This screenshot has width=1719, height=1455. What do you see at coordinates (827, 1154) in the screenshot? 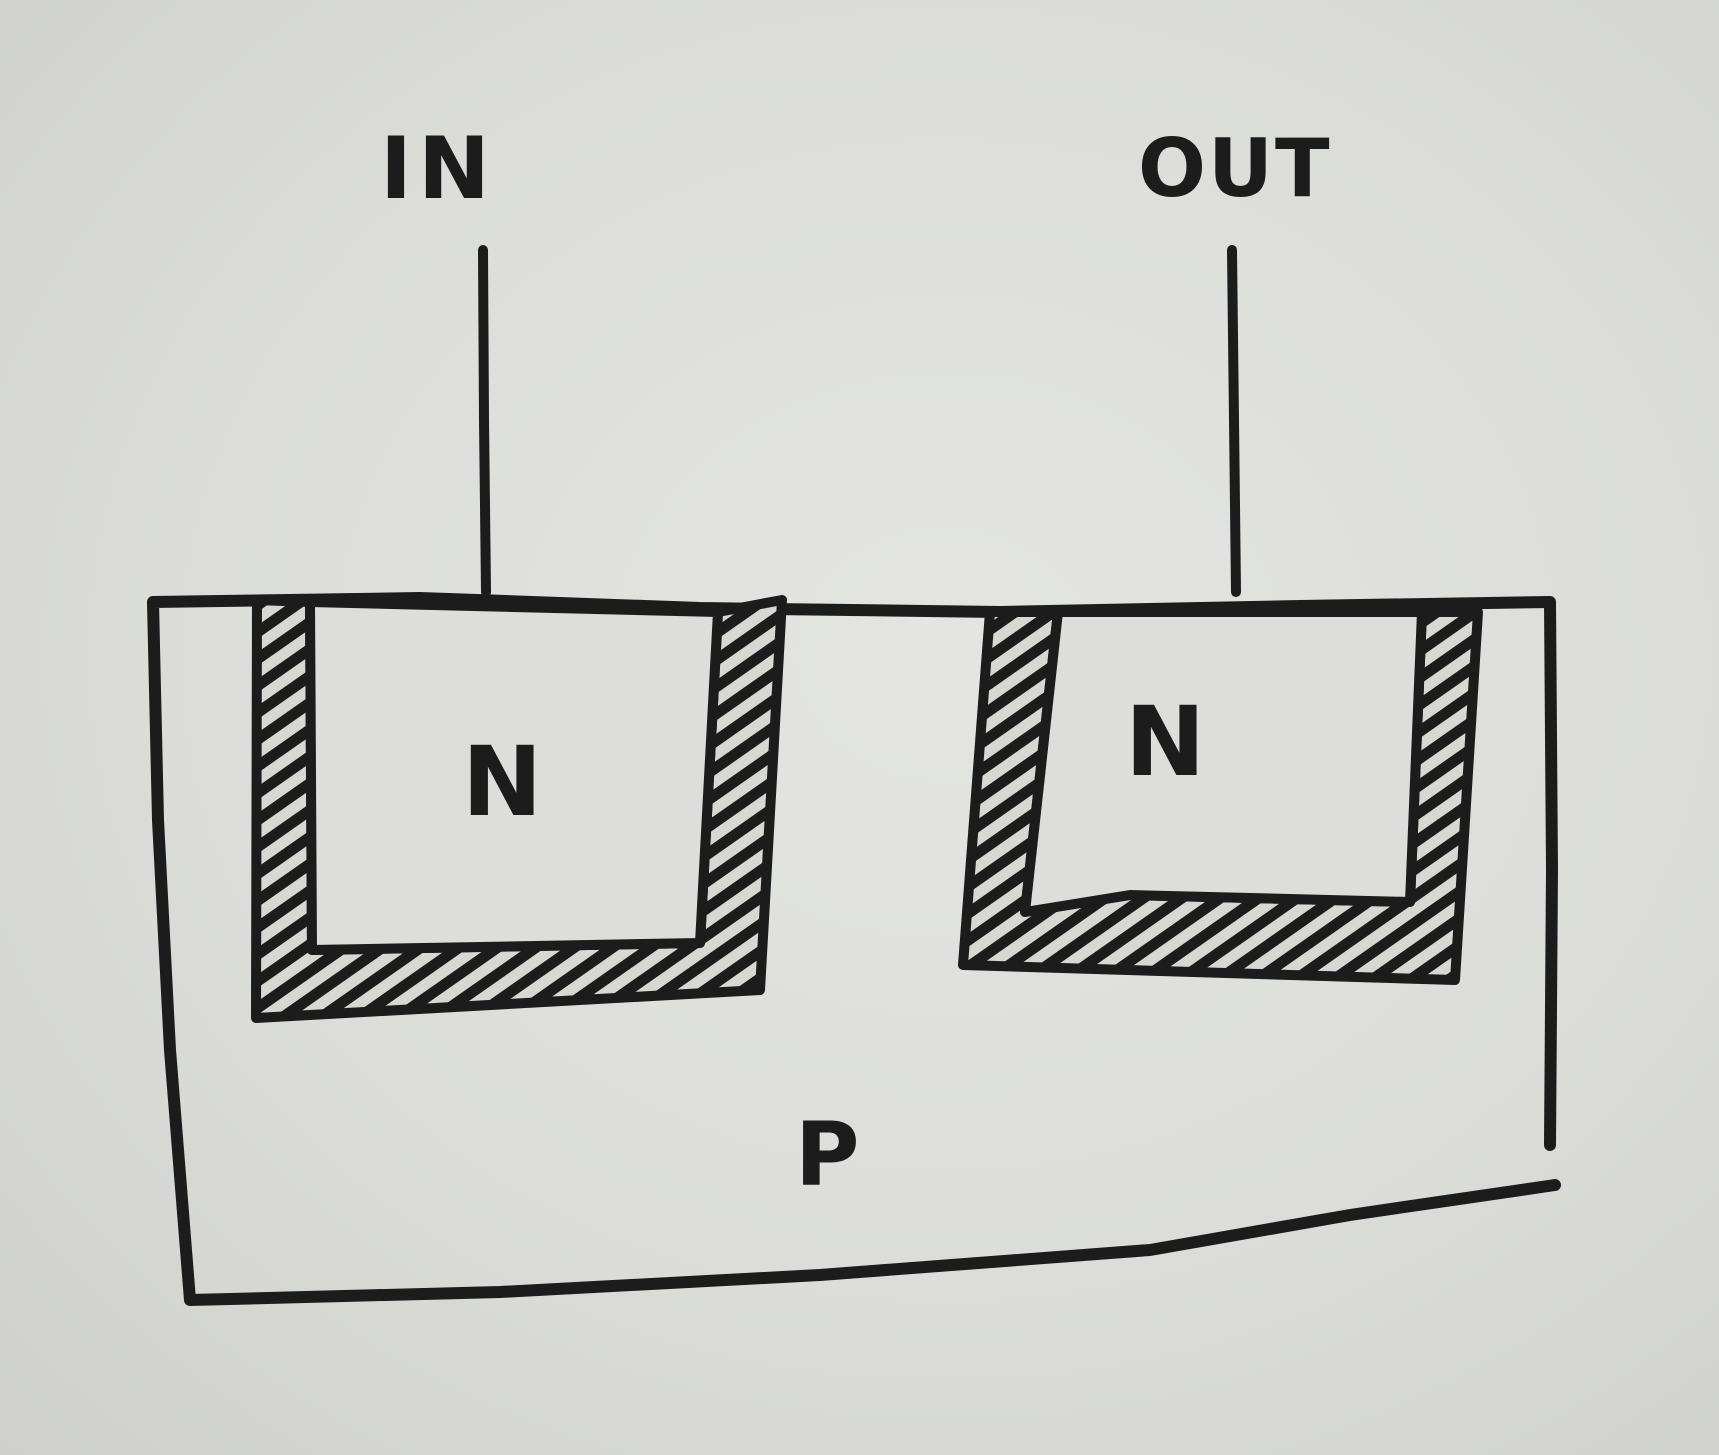
I see `p-substrate-label: P` at bounding box center [827, 1154].